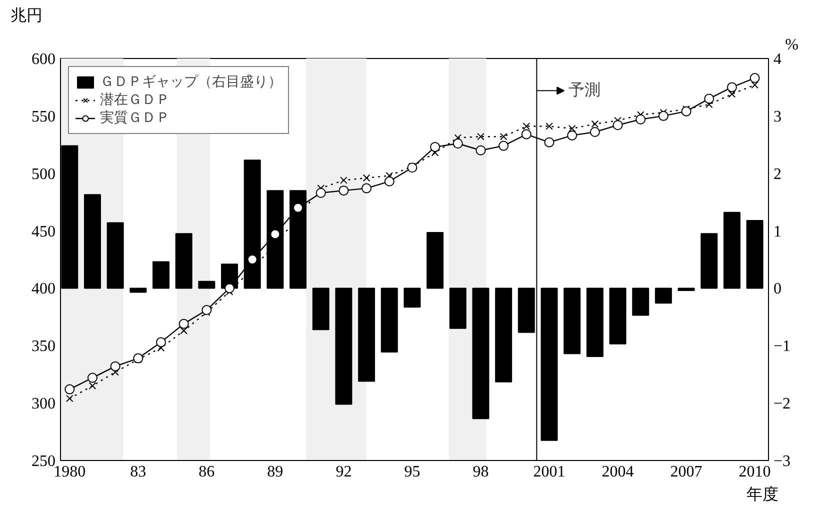  What do you see at coordinates (44, 404) in the screenshot?
I see `y-tick-label: 300` at bounding box center [44, 404].